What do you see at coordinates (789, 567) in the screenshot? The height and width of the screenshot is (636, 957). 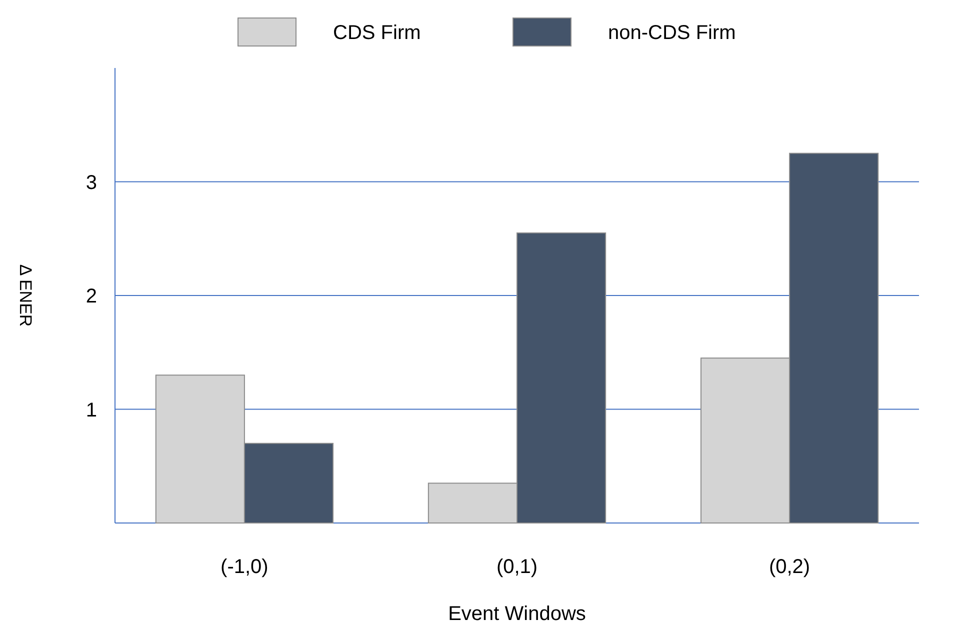 I see `x-tick-label: (0,2)` at bounding box center [789, 567].